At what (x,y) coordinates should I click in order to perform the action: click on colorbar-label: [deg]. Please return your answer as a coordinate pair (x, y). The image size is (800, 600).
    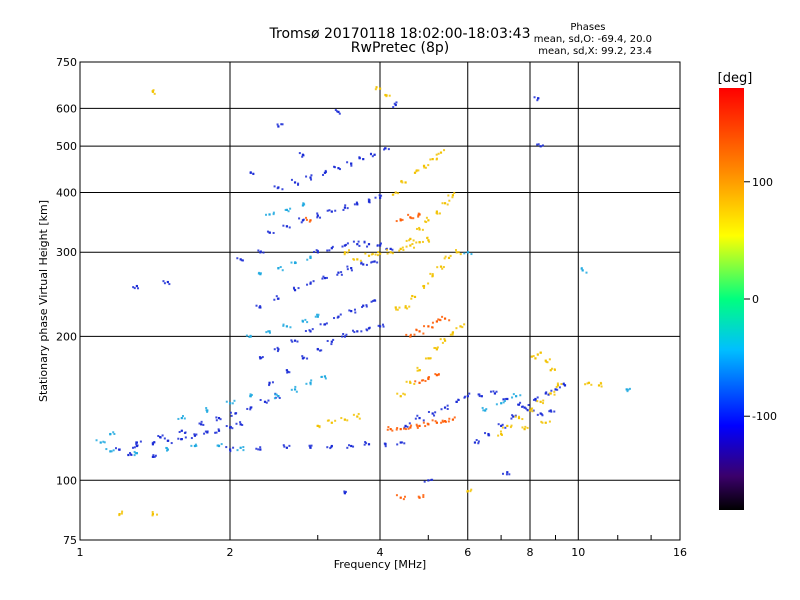
    Looking at the image, I should click on (735, 78).